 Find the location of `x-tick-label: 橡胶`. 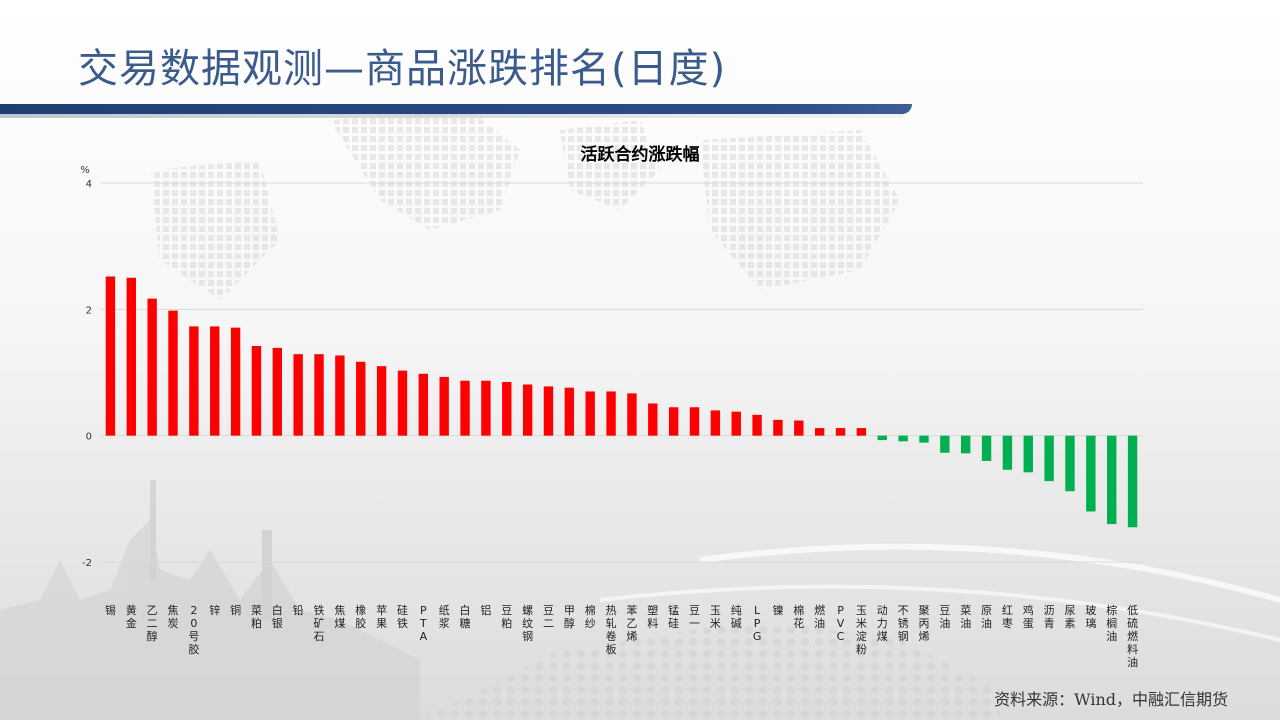

x-tick-label: 橡胶 is located at coordinates (360, 617).